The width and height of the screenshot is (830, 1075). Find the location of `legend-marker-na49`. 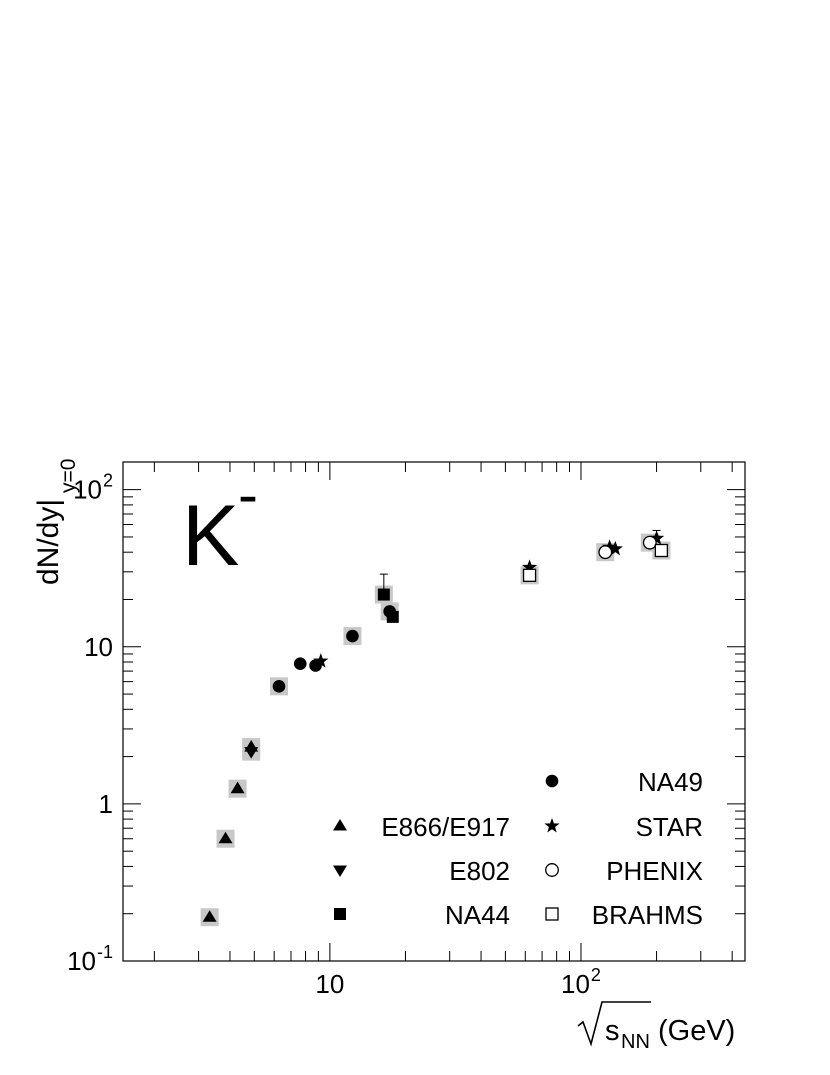

legend-marker-na49 is located at coordinates (552, 781).